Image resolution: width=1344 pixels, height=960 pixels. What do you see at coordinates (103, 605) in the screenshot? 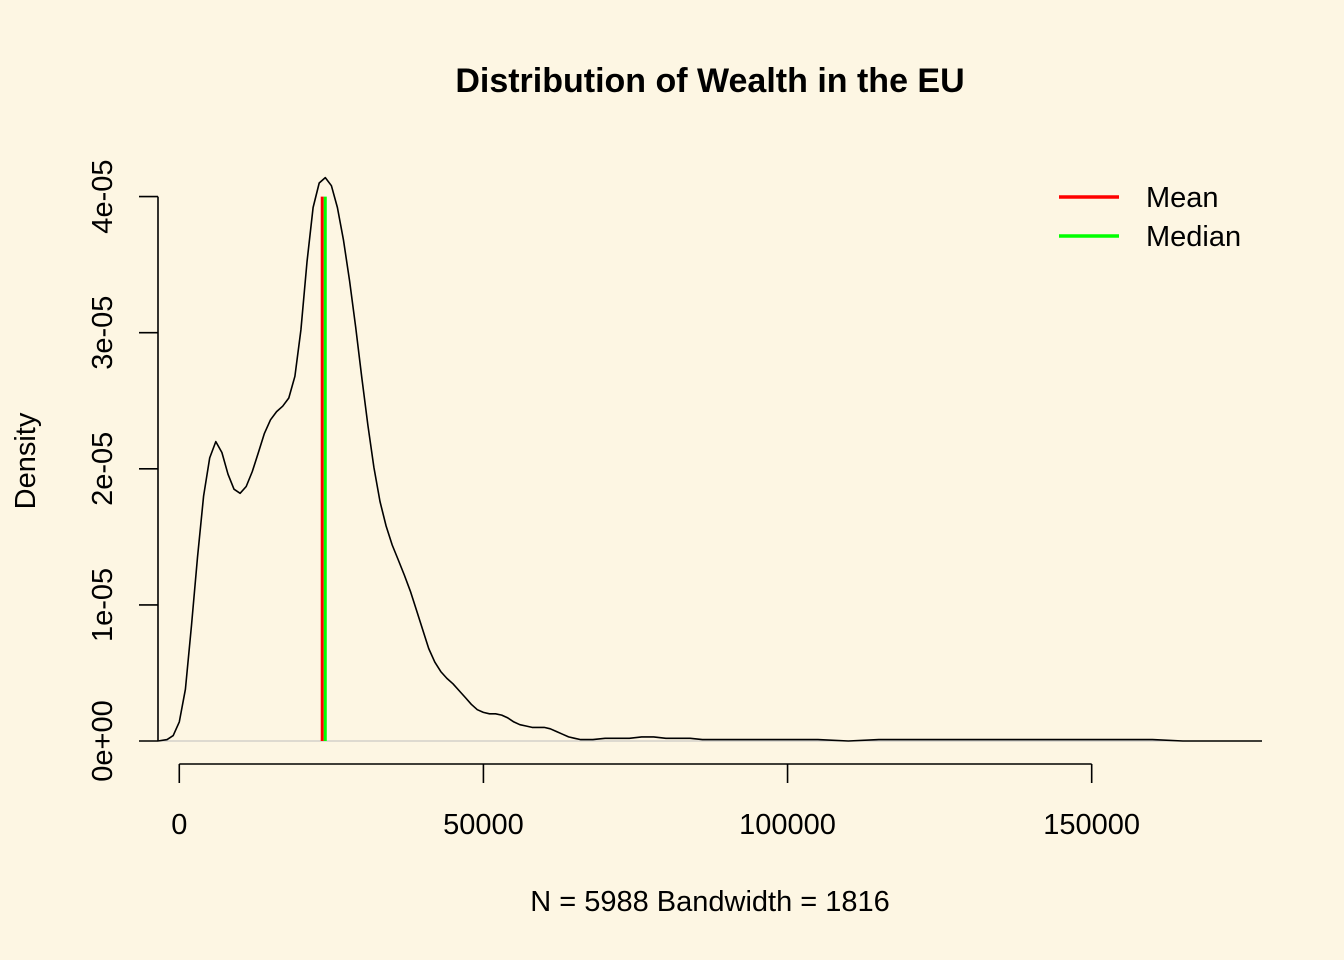
I see `y-tick-label: 1e-05` at bounding box center [103, 605].